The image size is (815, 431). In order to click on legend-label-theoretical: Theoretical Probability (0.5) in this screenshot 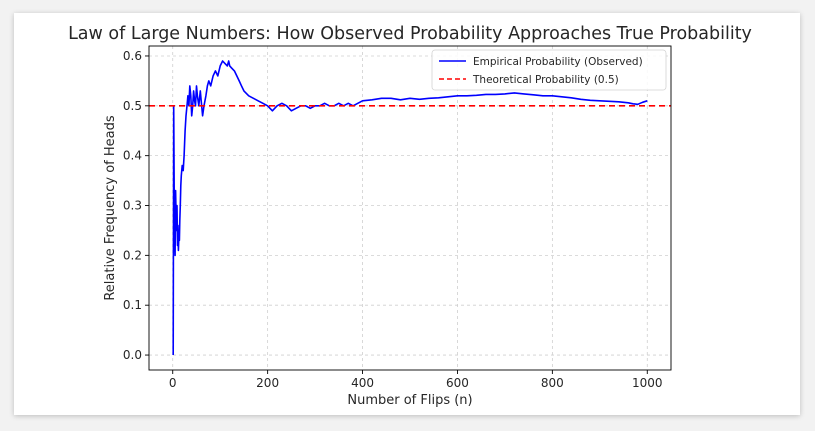, I will do `click(545, 80)`.